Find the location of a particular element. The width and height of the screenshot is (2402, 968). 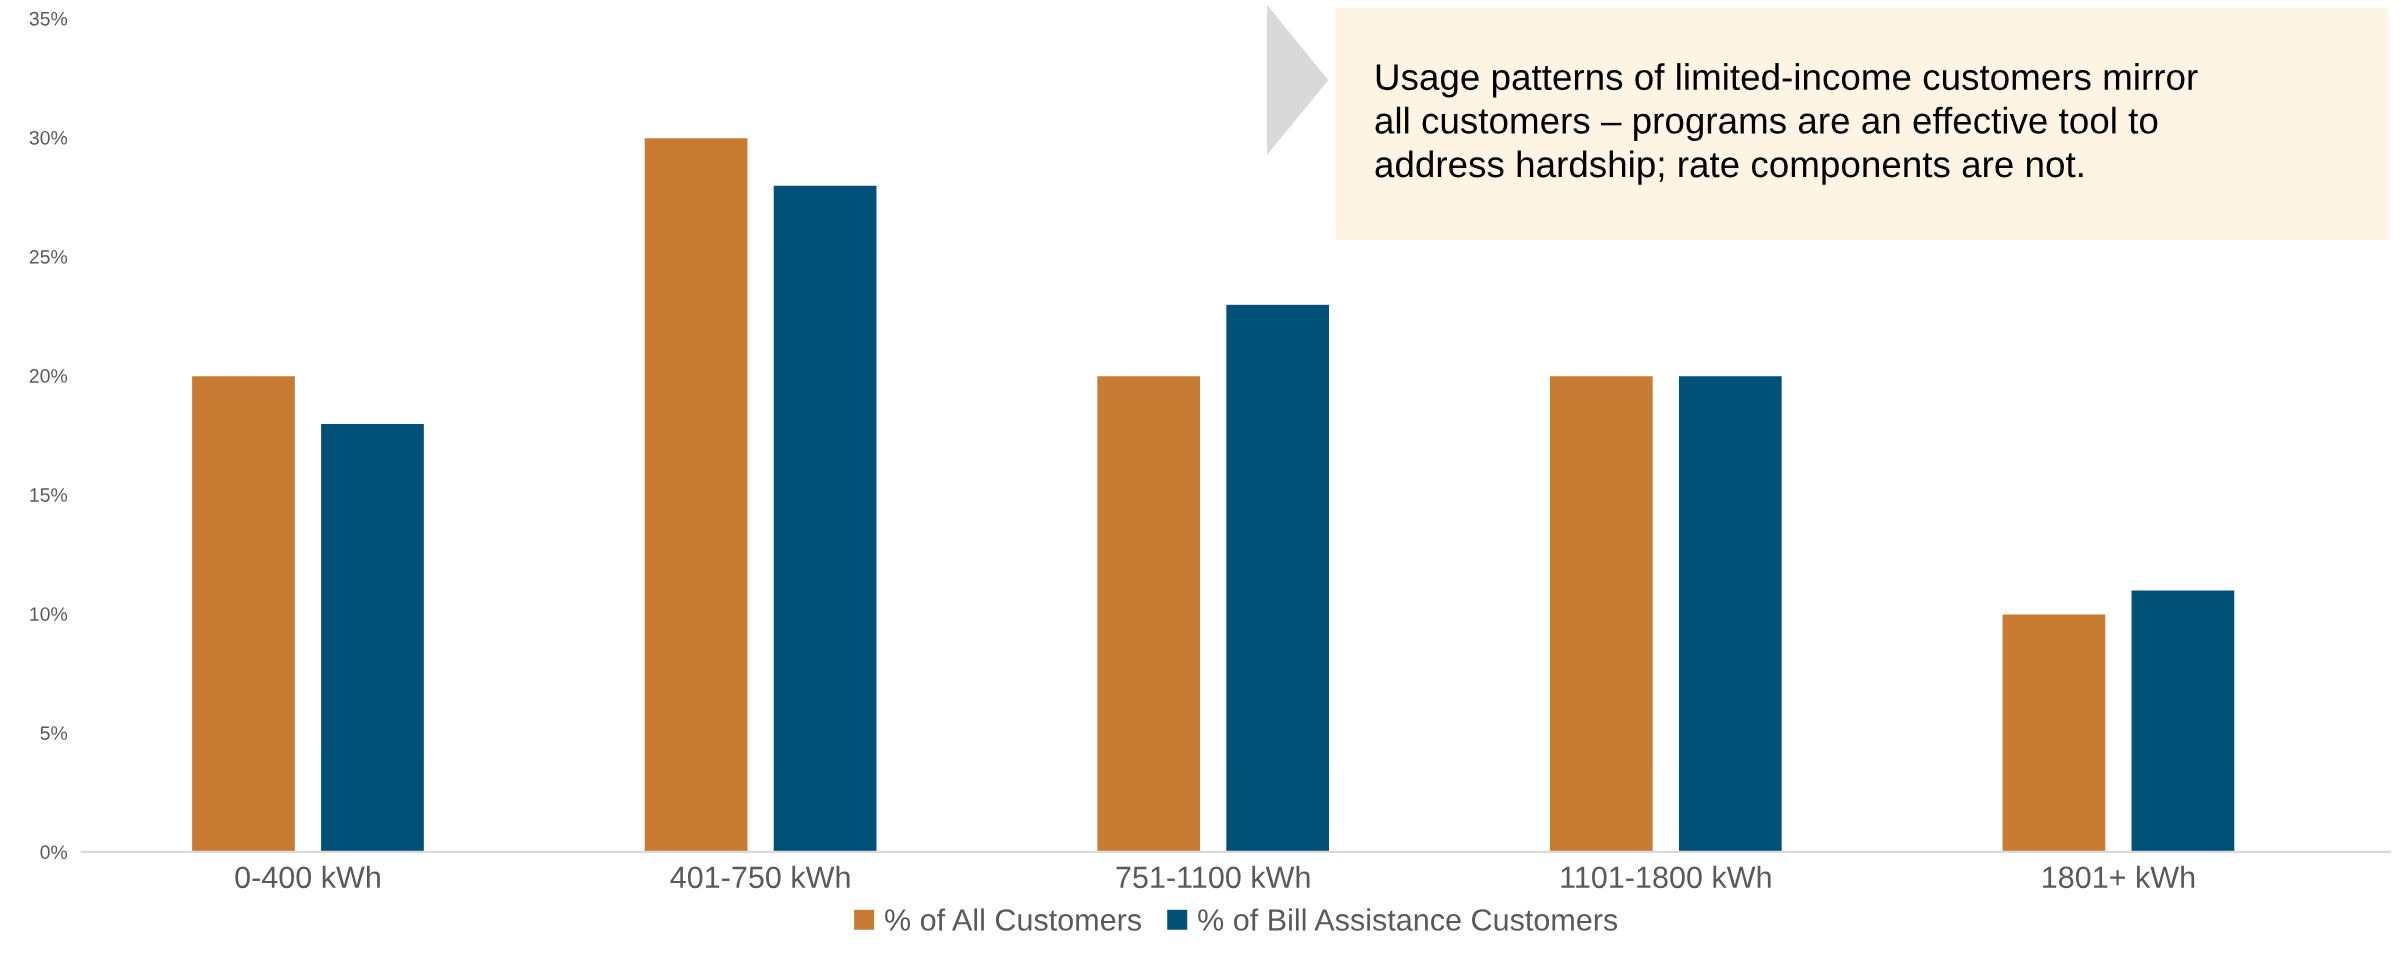

y-tick-label: 25% is located at coordinates (48, 256).